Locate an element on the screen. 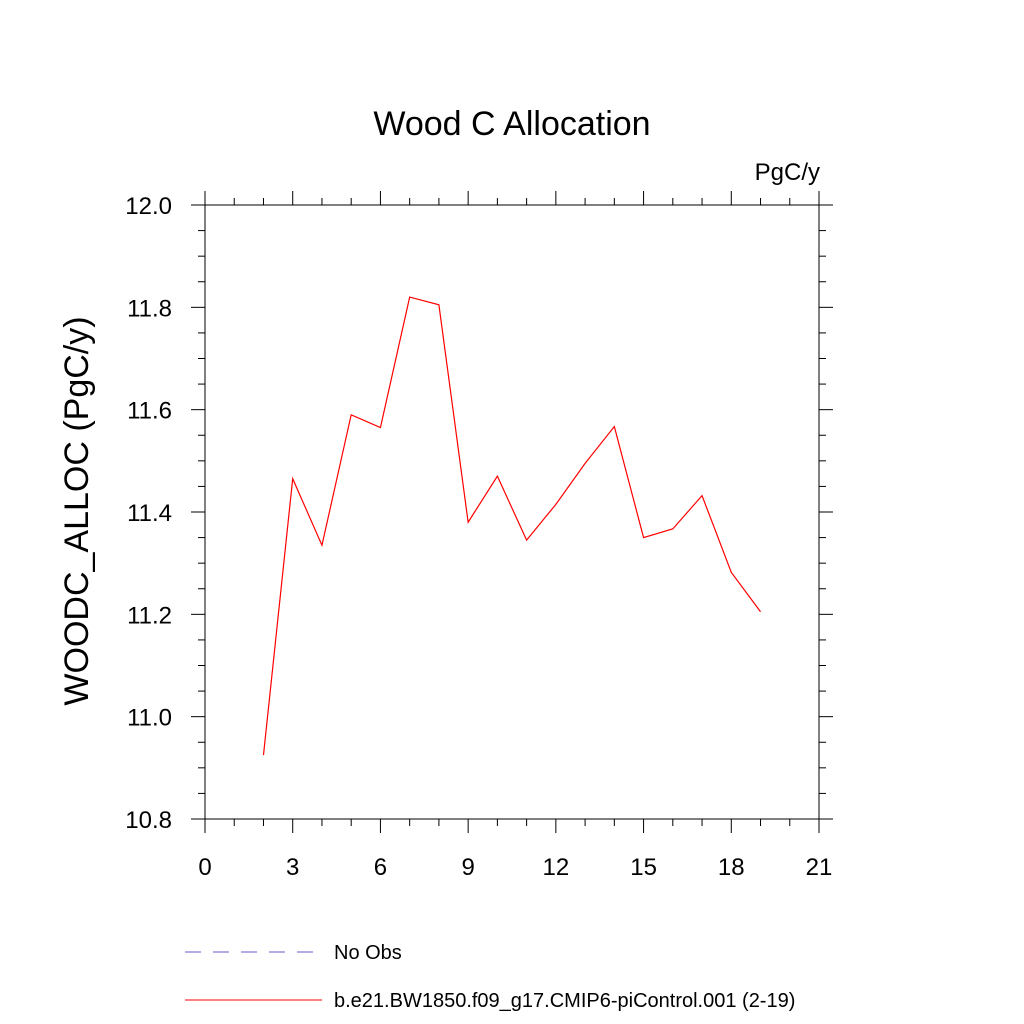 The width and height of the screenshot is (1024, 1024). x-tick-label: 12 is located at coordinates (556, 867).